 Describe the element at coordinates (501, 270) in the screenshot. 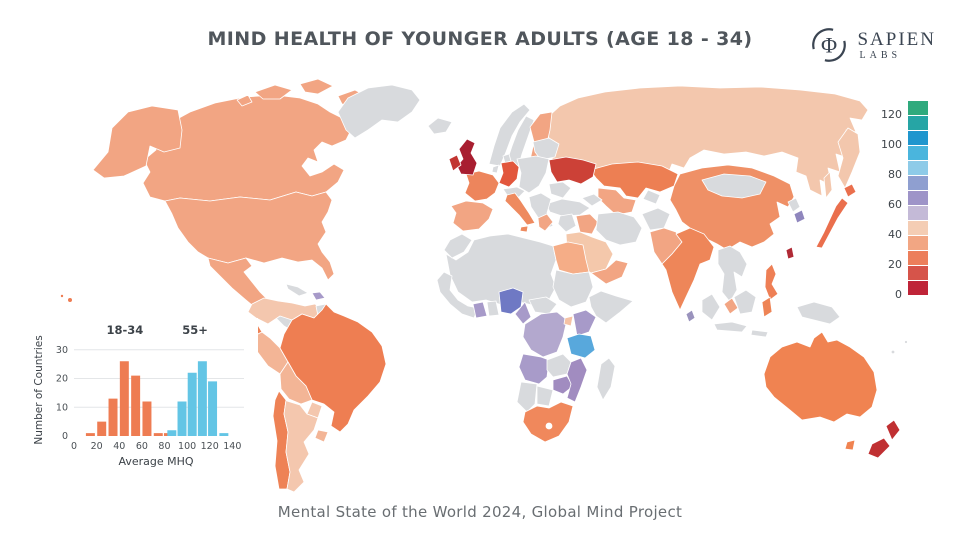

I see `region-north-africa` at that location.